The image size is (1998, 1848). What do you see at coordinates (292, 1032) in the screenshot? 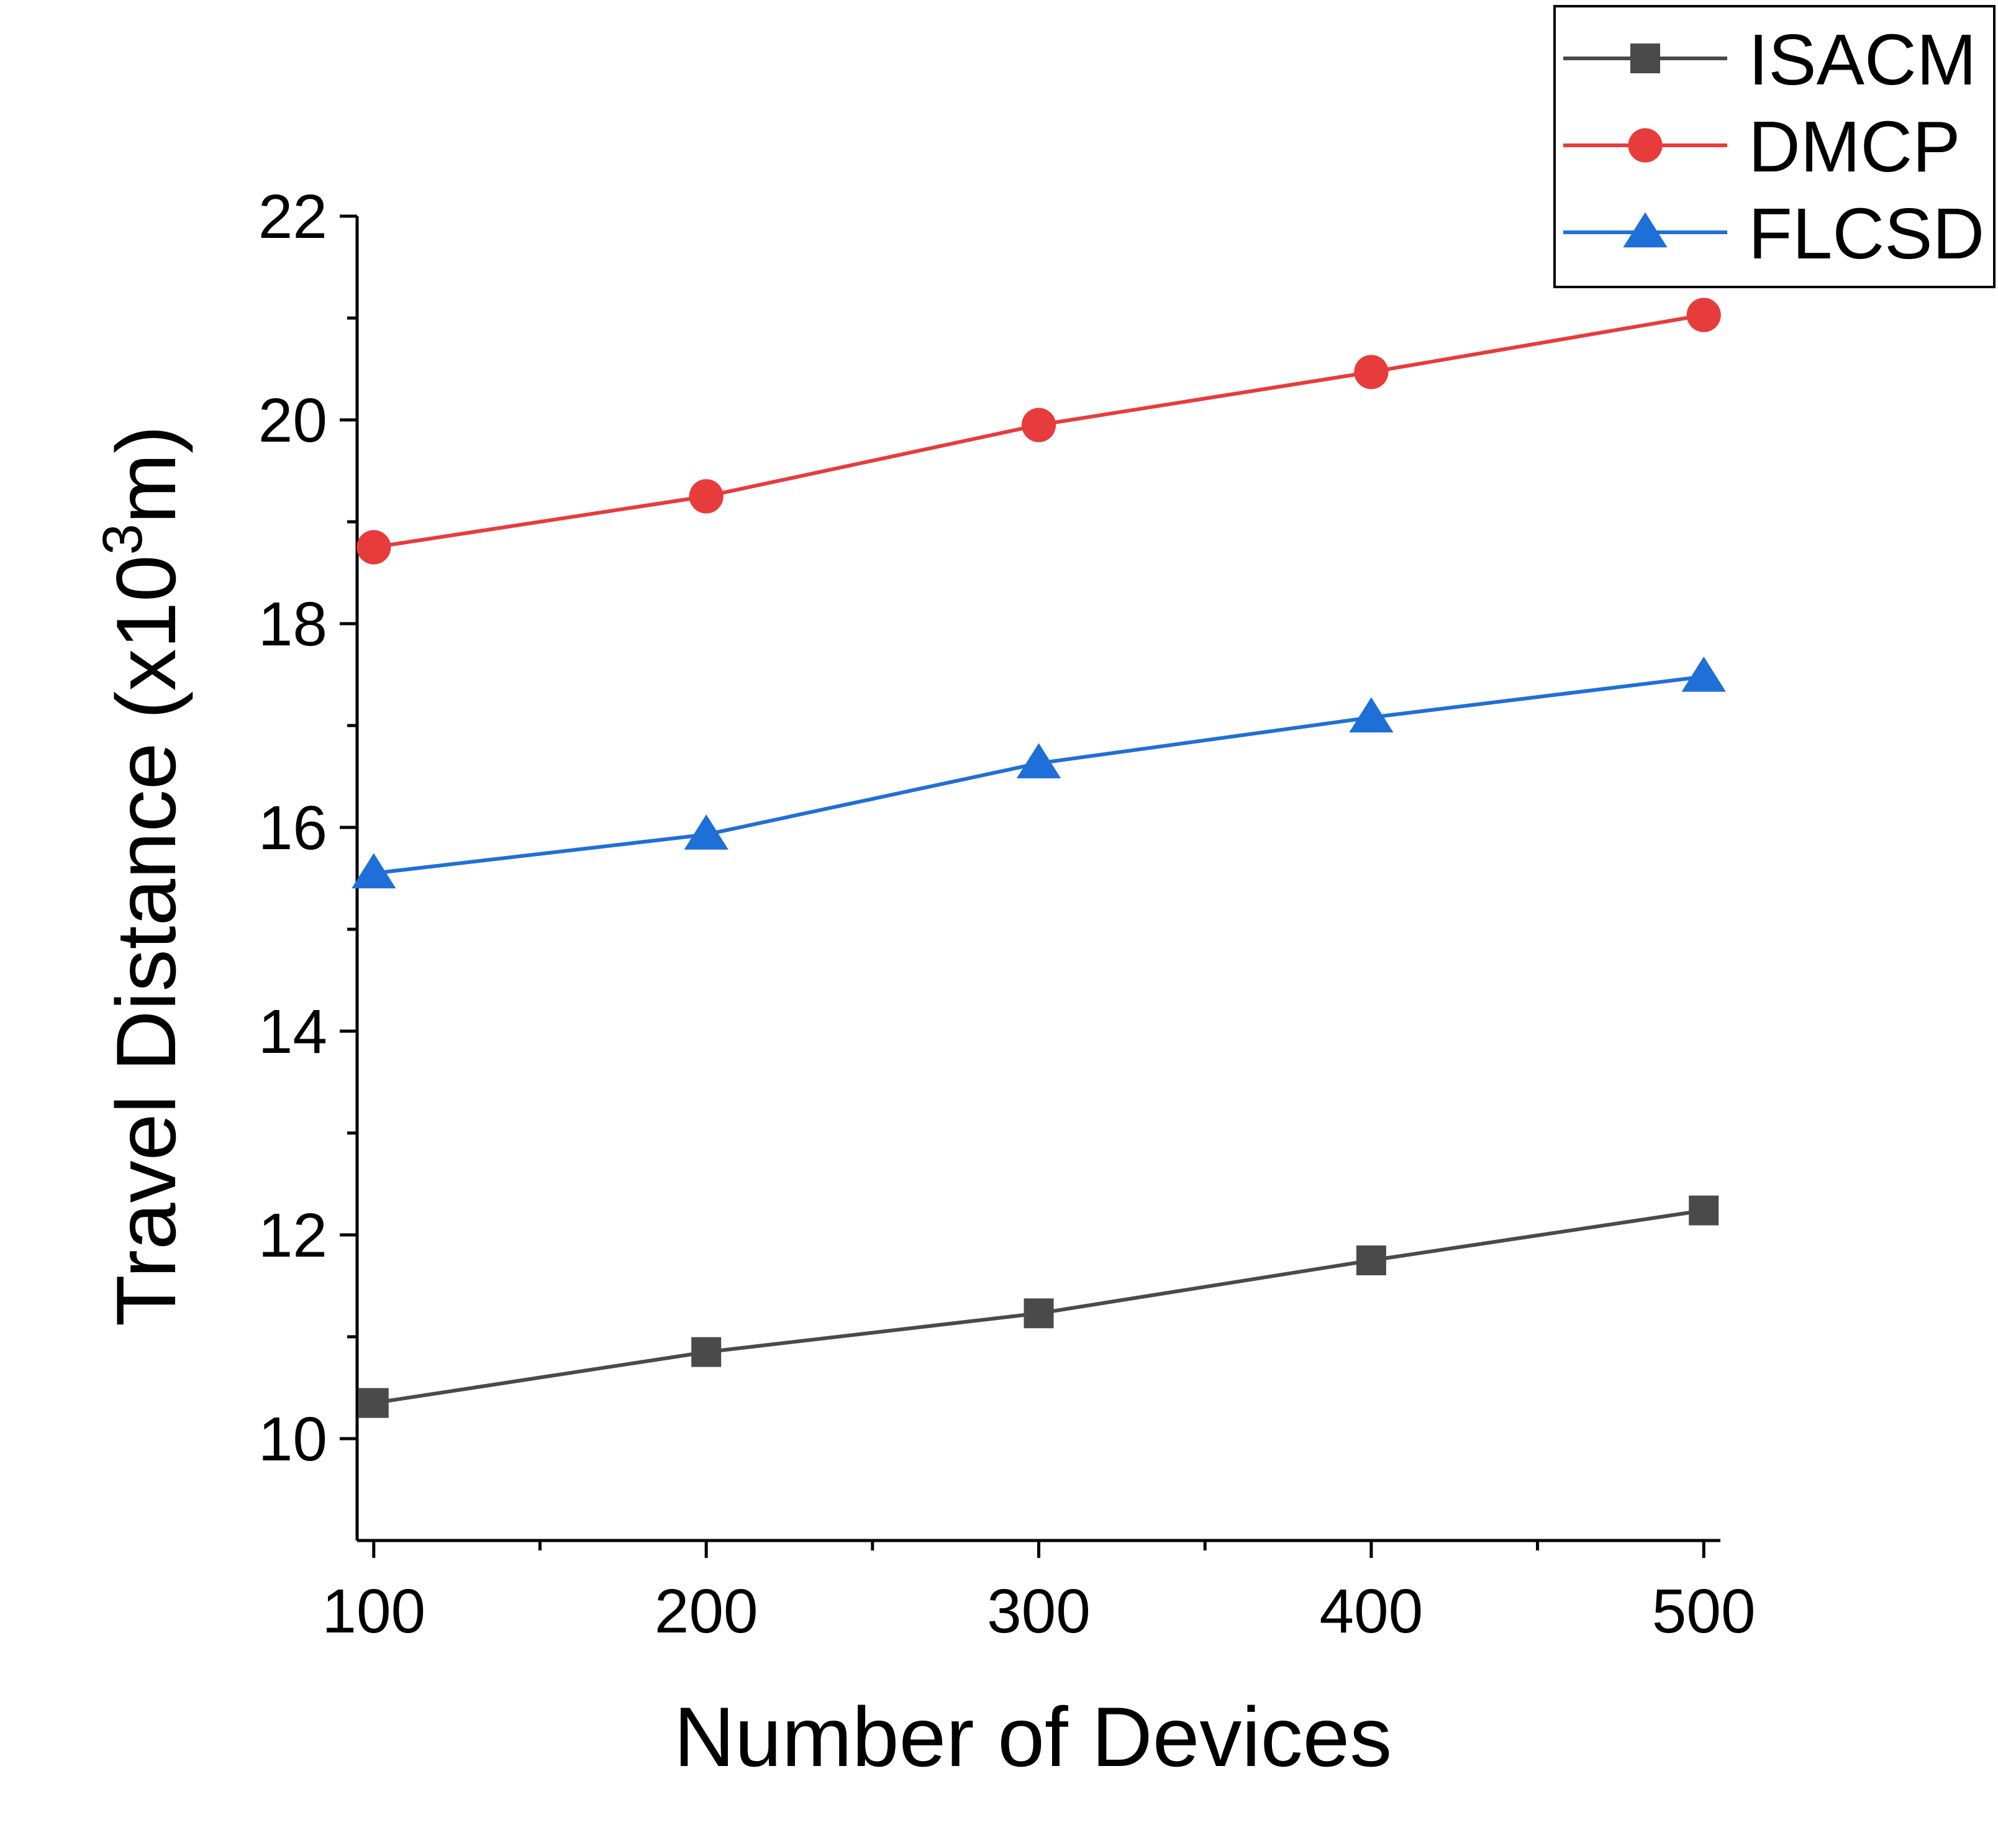
I see `y-tick-label: 14` at bounding box center [292, 1032].